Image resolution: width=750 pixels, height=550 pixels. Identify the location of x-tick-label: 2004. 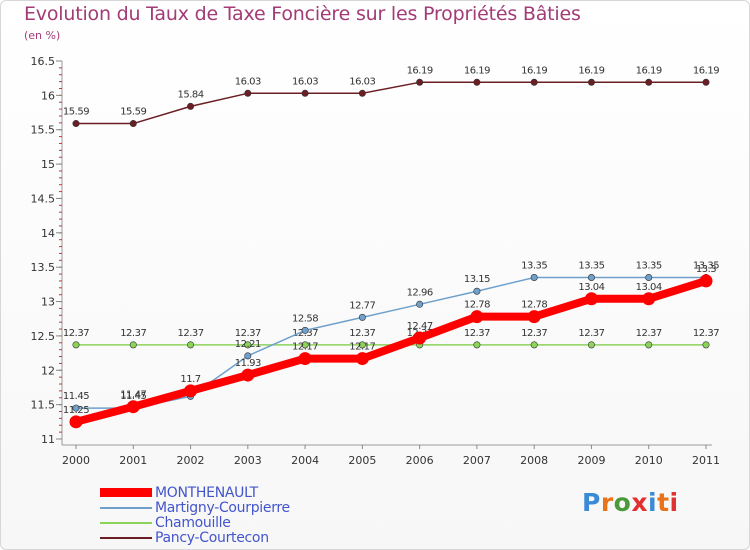
(305, 460).